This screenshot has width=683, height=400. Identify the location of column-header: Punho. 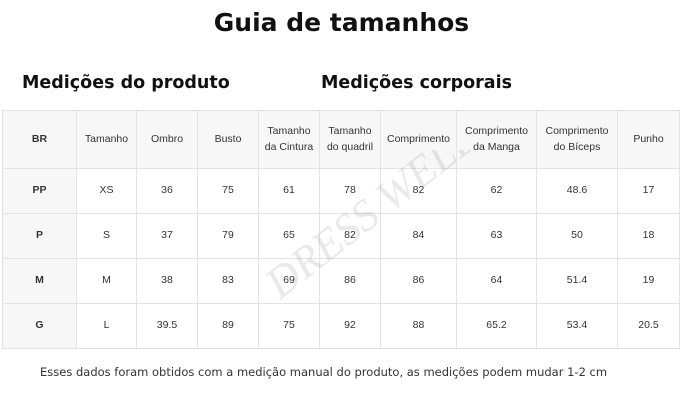
(648, 139).